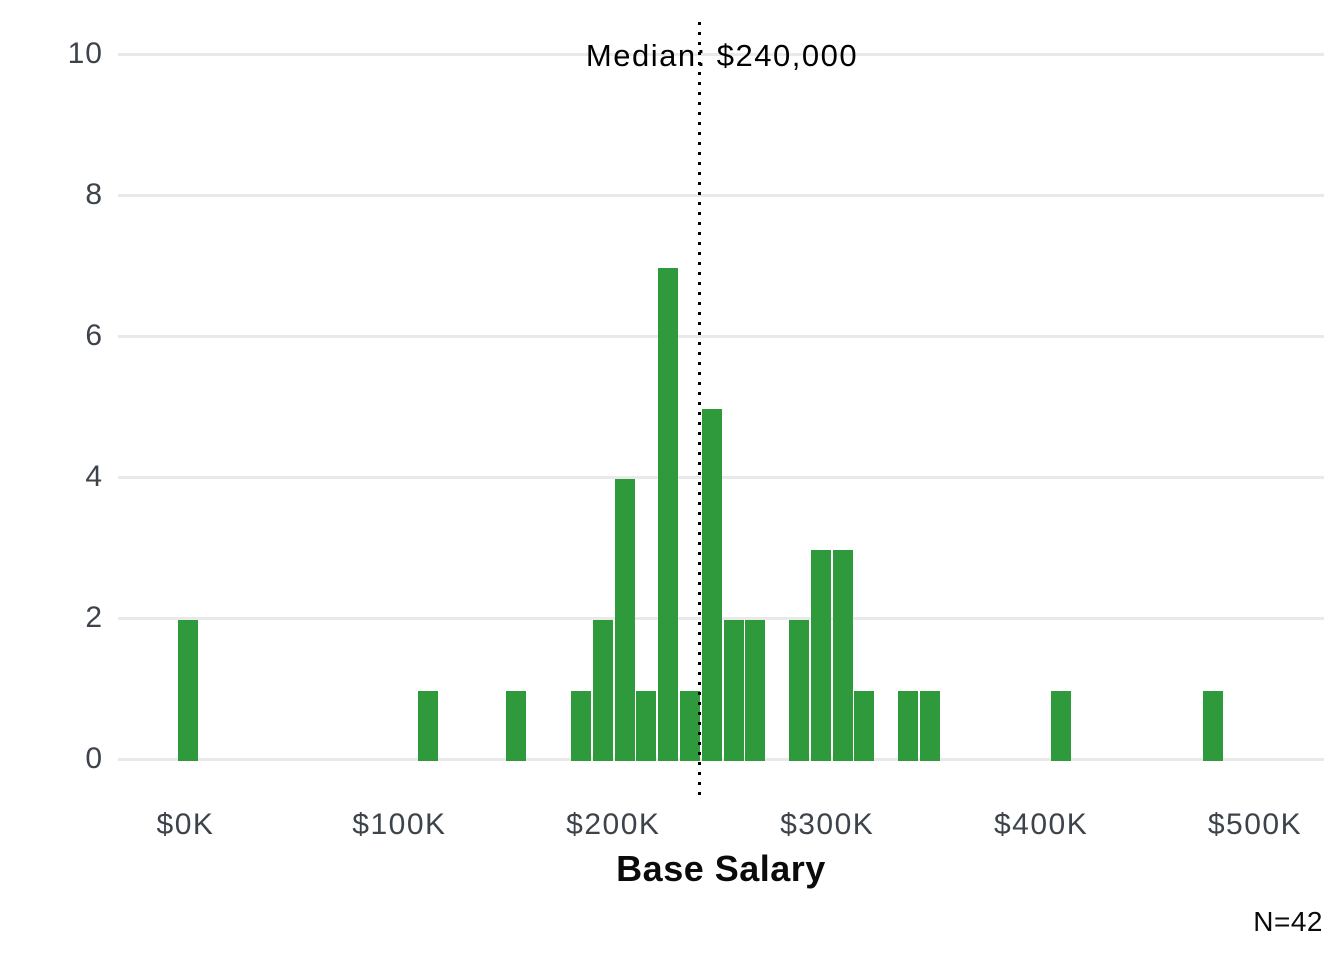  Describe the element at coordinates (399, 824) in the screenshot. I see `x-tick-label: $100K` at that location.